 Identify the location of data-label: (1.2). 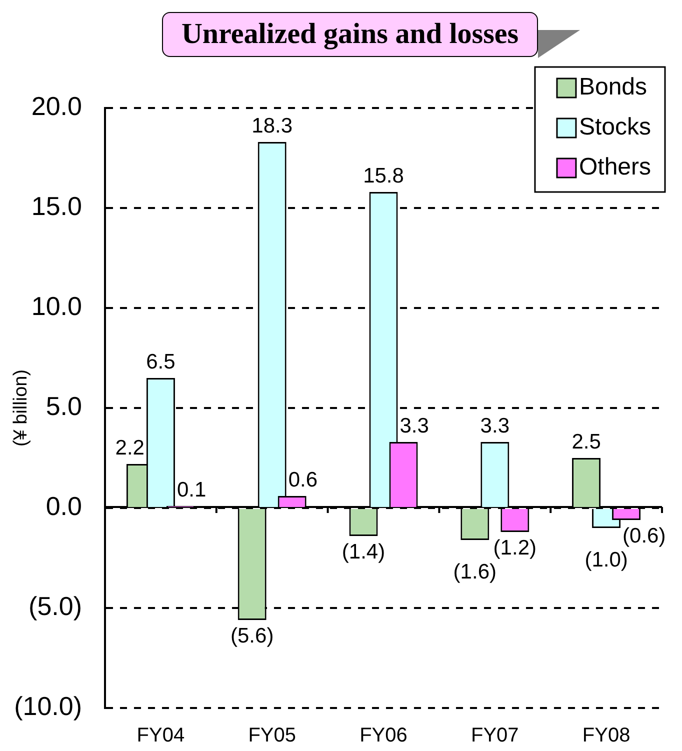
(514, 548).